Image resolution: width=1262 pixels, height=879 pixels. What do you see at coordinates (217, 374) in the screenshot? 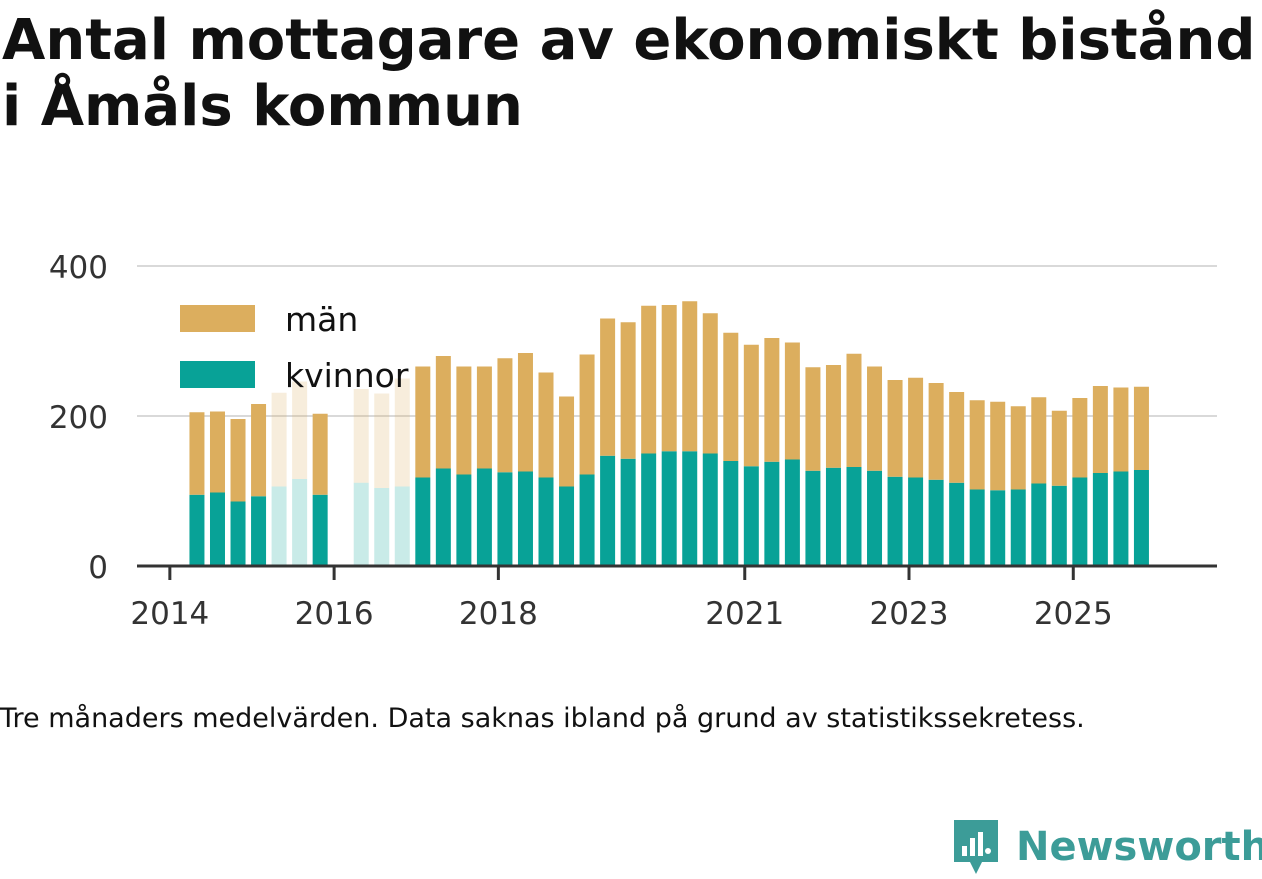
I see `legend-swatch-kvinnor` at bounding box center [217, 374].